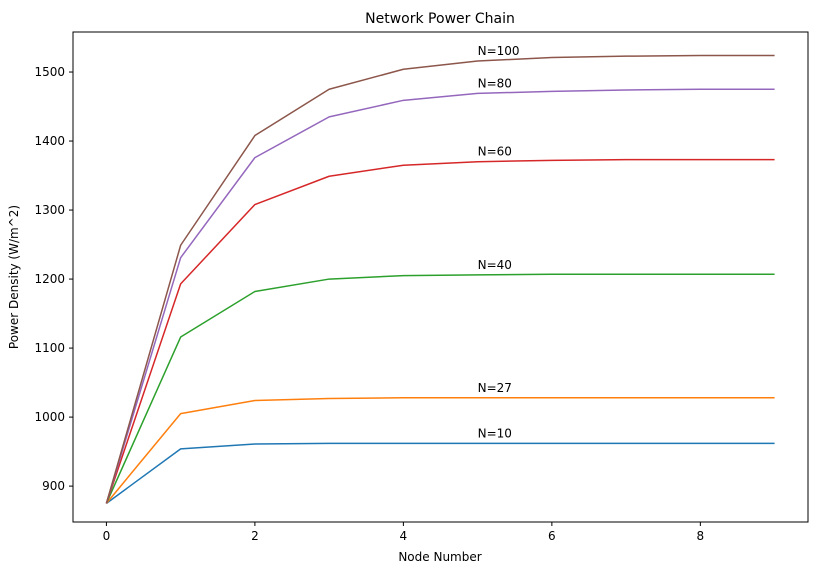  I want to click on x-tick-label: 4, so click(404, 536).